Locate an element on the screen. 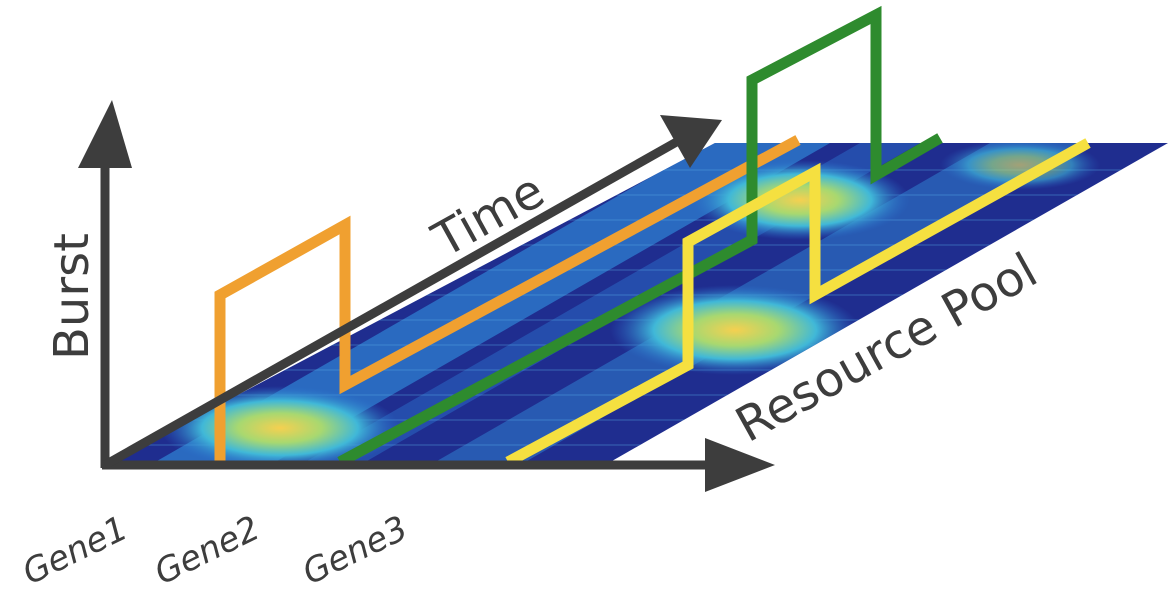 The height and width of the screenshot is (590, 1171). hotspot-gene1 is located at coordinates (280, 425).